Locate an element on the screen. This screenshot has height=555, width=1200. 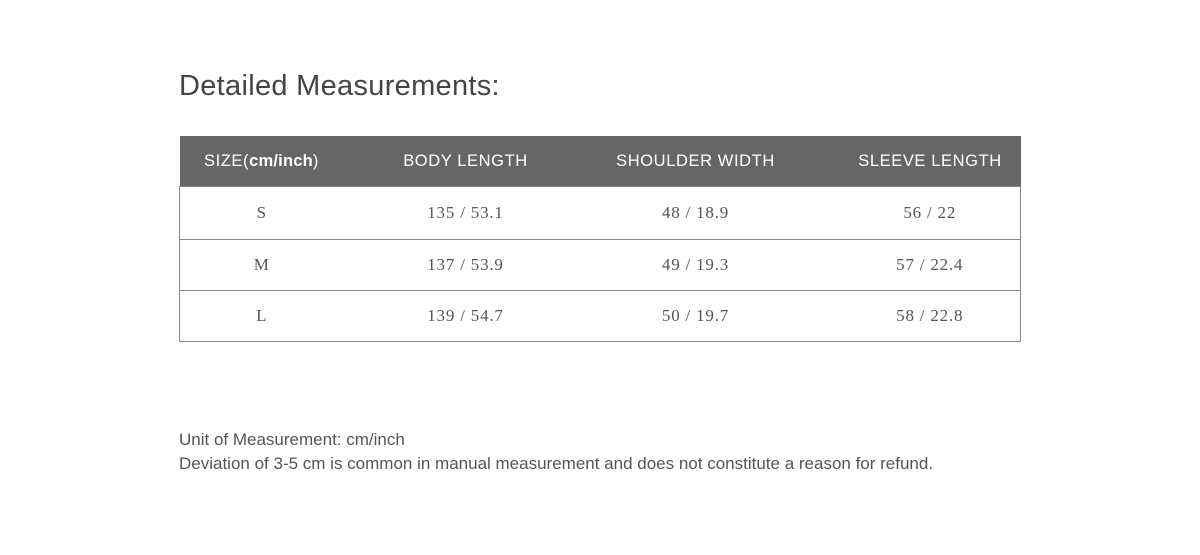
header-shoulder-width: SHOULDER WIDTH is located at coordinates (695, 161).